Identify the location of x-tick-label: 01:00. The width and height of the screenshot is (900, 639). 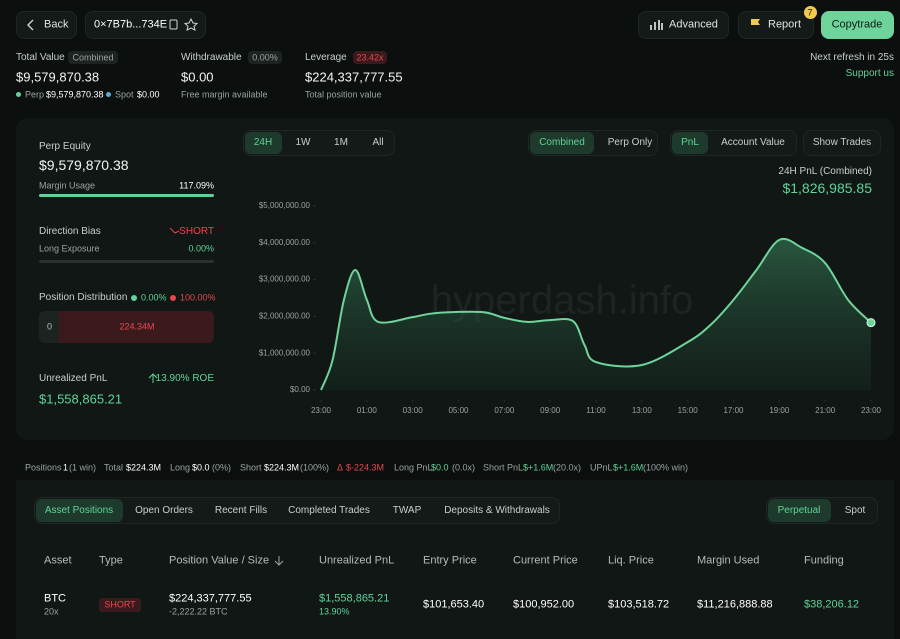
(367, 410).